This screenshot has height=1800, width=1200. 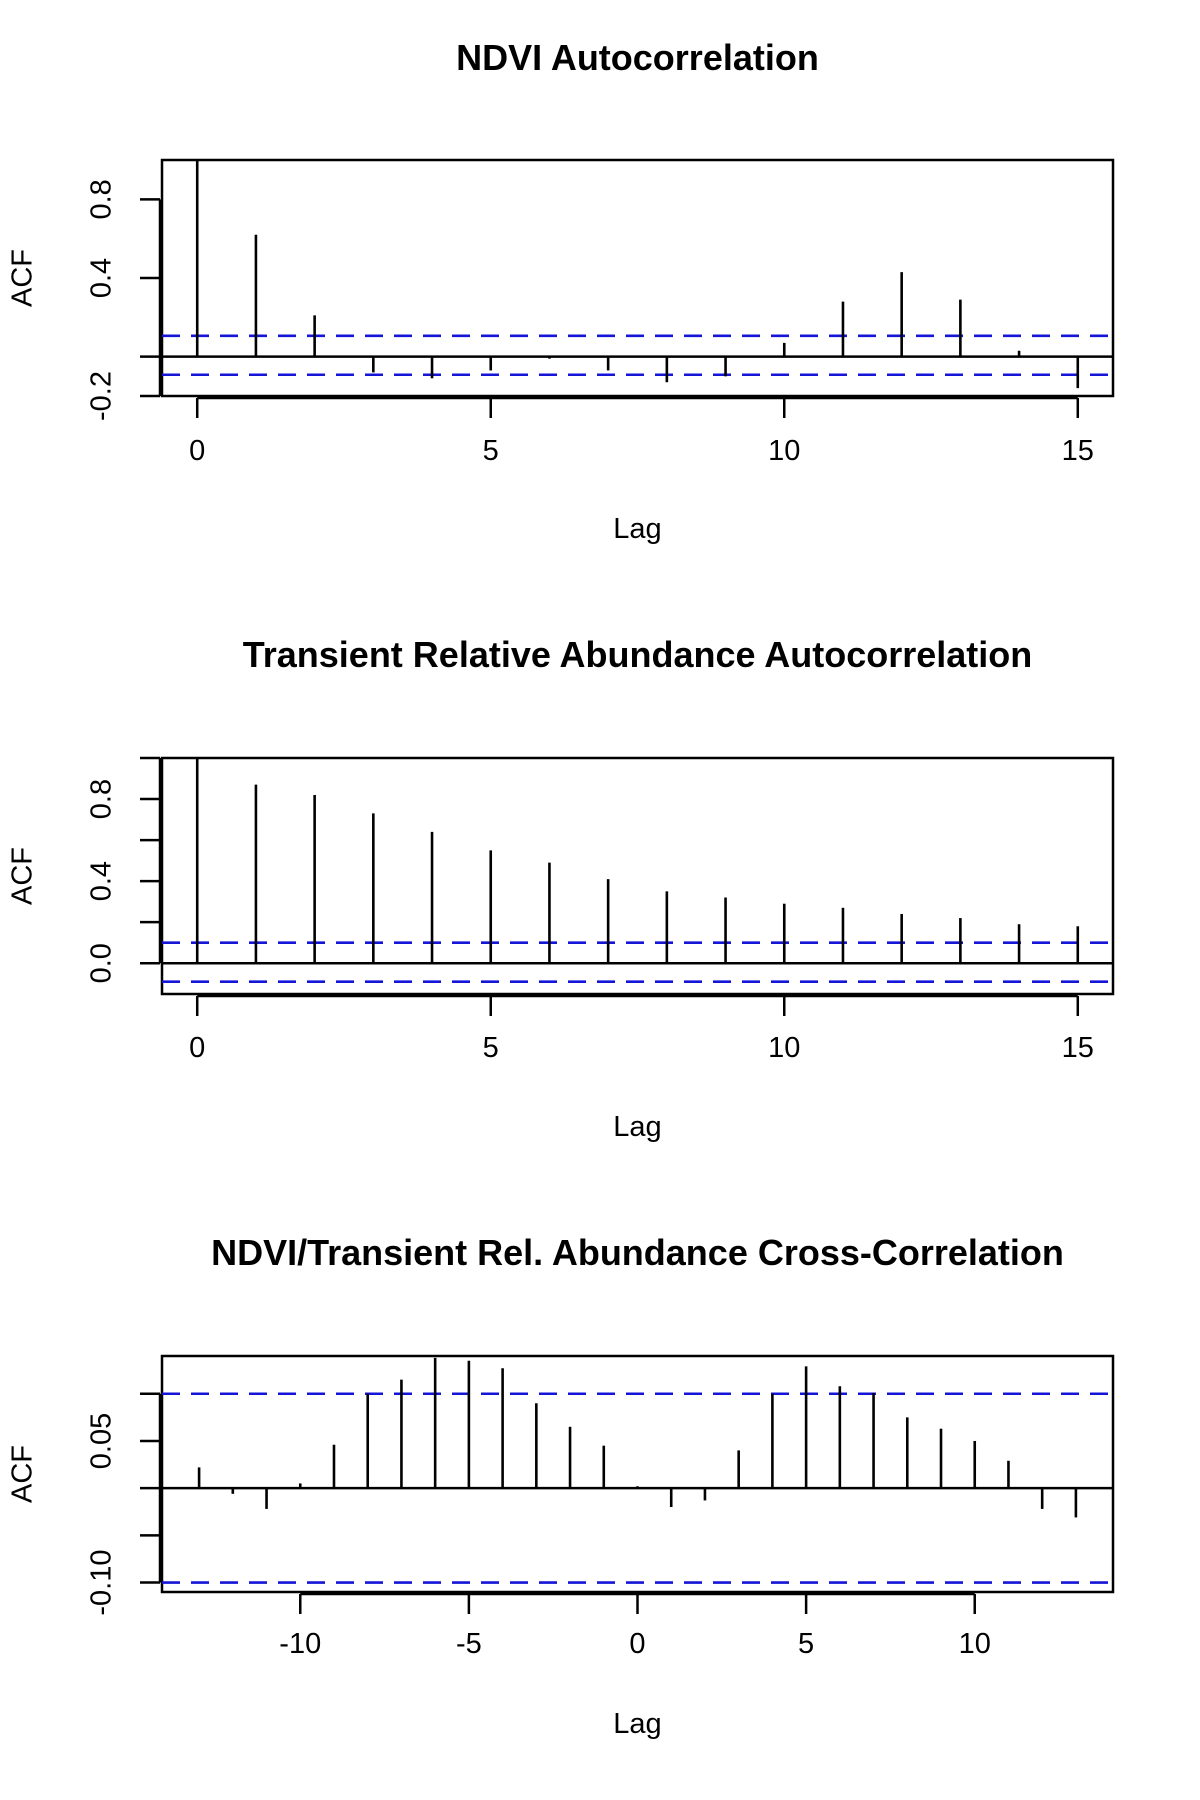 What do you see at coordinates (102, 963) in the screenshot?
I see `y-tick-label: 0.0` at bounding box center [102, 963].